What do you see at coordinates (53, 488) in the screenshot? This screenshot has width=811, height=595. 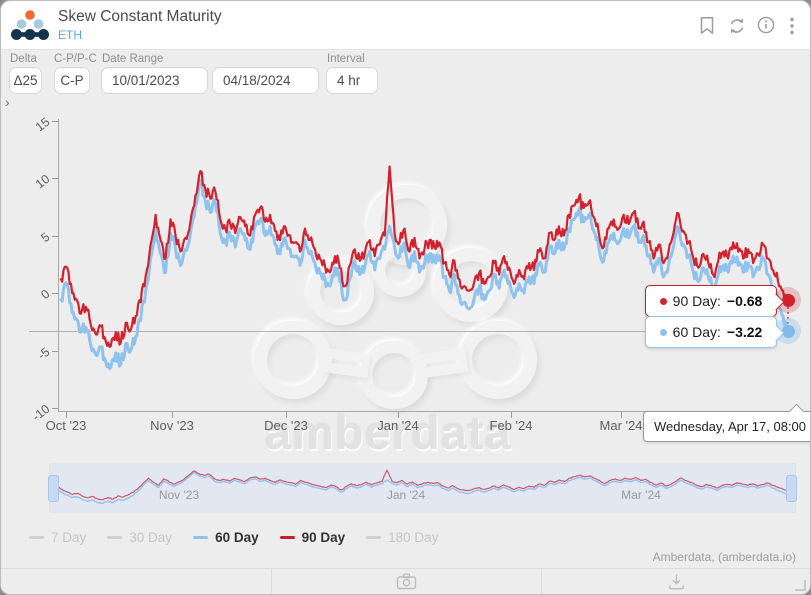 I see `navigator-left-handle` at bounding box center [53, 488].